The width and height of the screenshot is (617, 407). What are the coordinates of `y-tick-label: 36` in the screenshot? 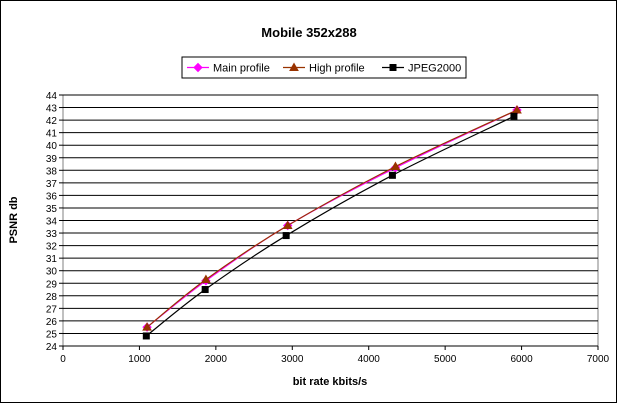 It's located at (52, 196).